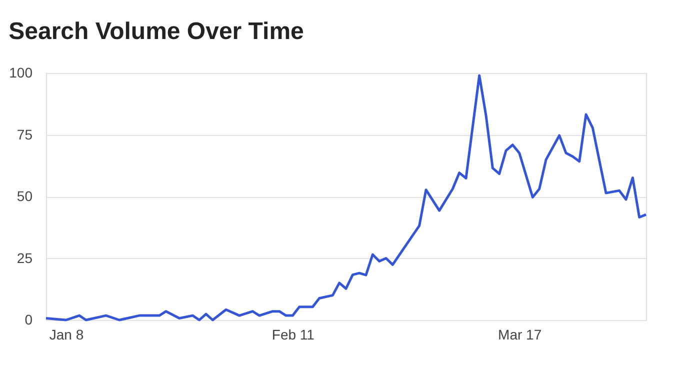 Image resolution: width=694 pixels, height=376 pixels. Describe the element at coordinates (21, 72) in the screenshot. I see `y-tick-label: 100` at that location.